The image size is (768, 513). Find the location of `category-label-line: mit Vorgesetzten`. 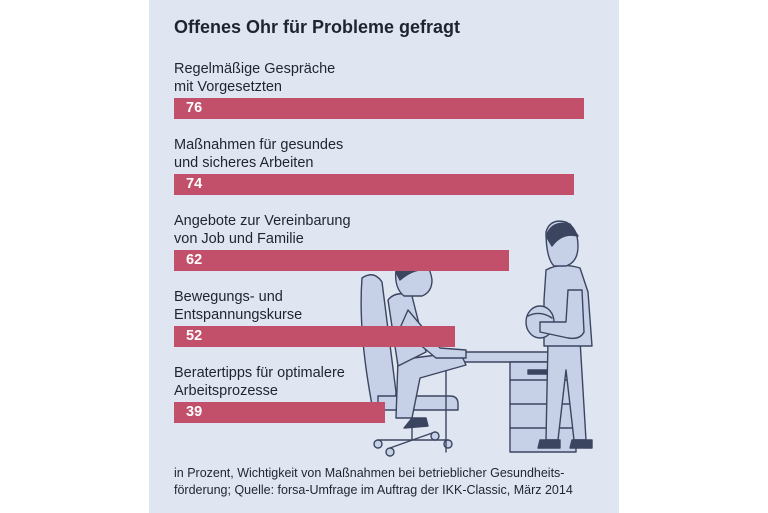

category-label-line: mit Vorgesetzten is located at coordinates (228, 87).